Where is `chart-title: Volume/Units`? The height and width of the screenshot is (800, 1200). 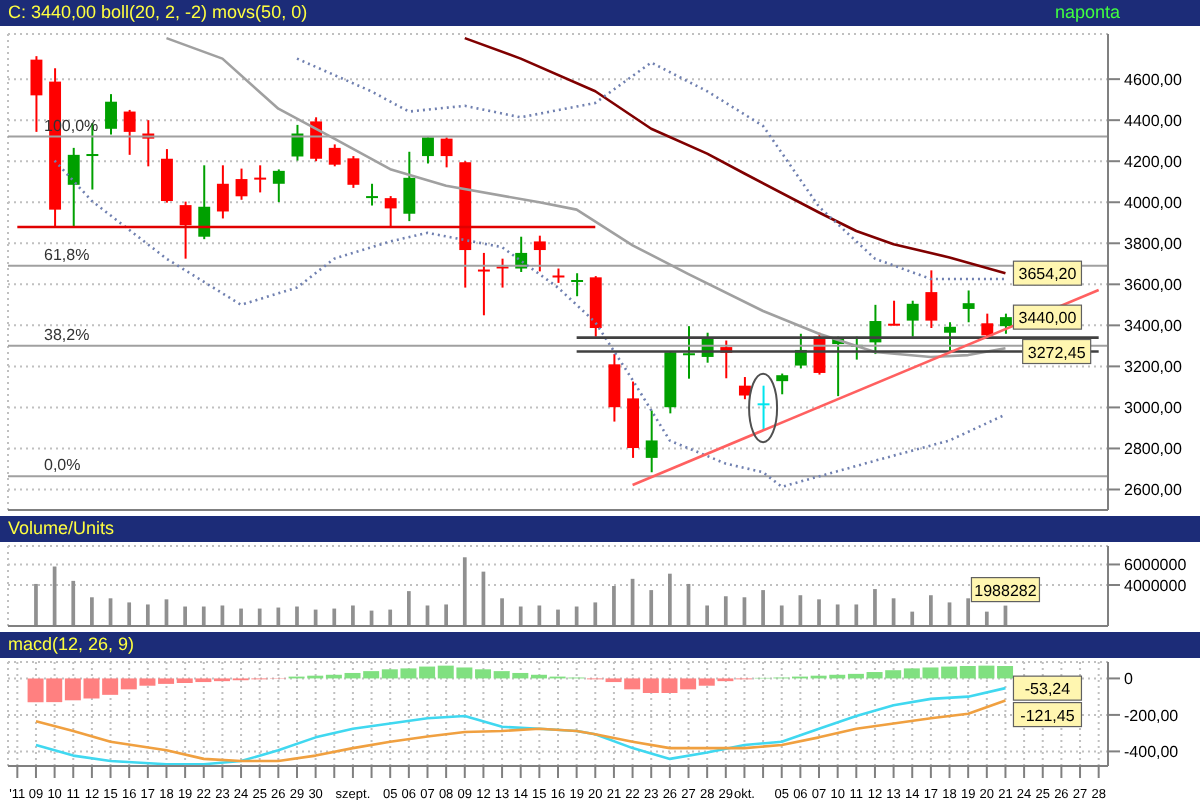
chart-title: Volume/Units is located at coordinates (61, 529).